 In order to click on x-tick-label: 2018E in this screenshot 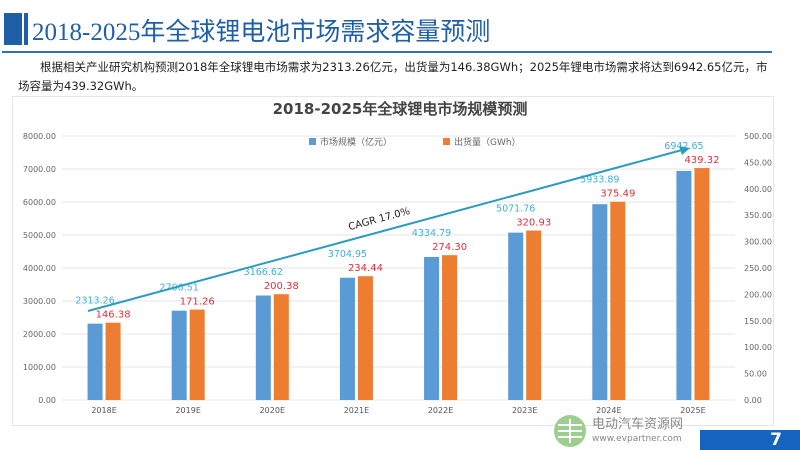, I will do `click(103, 410)`.